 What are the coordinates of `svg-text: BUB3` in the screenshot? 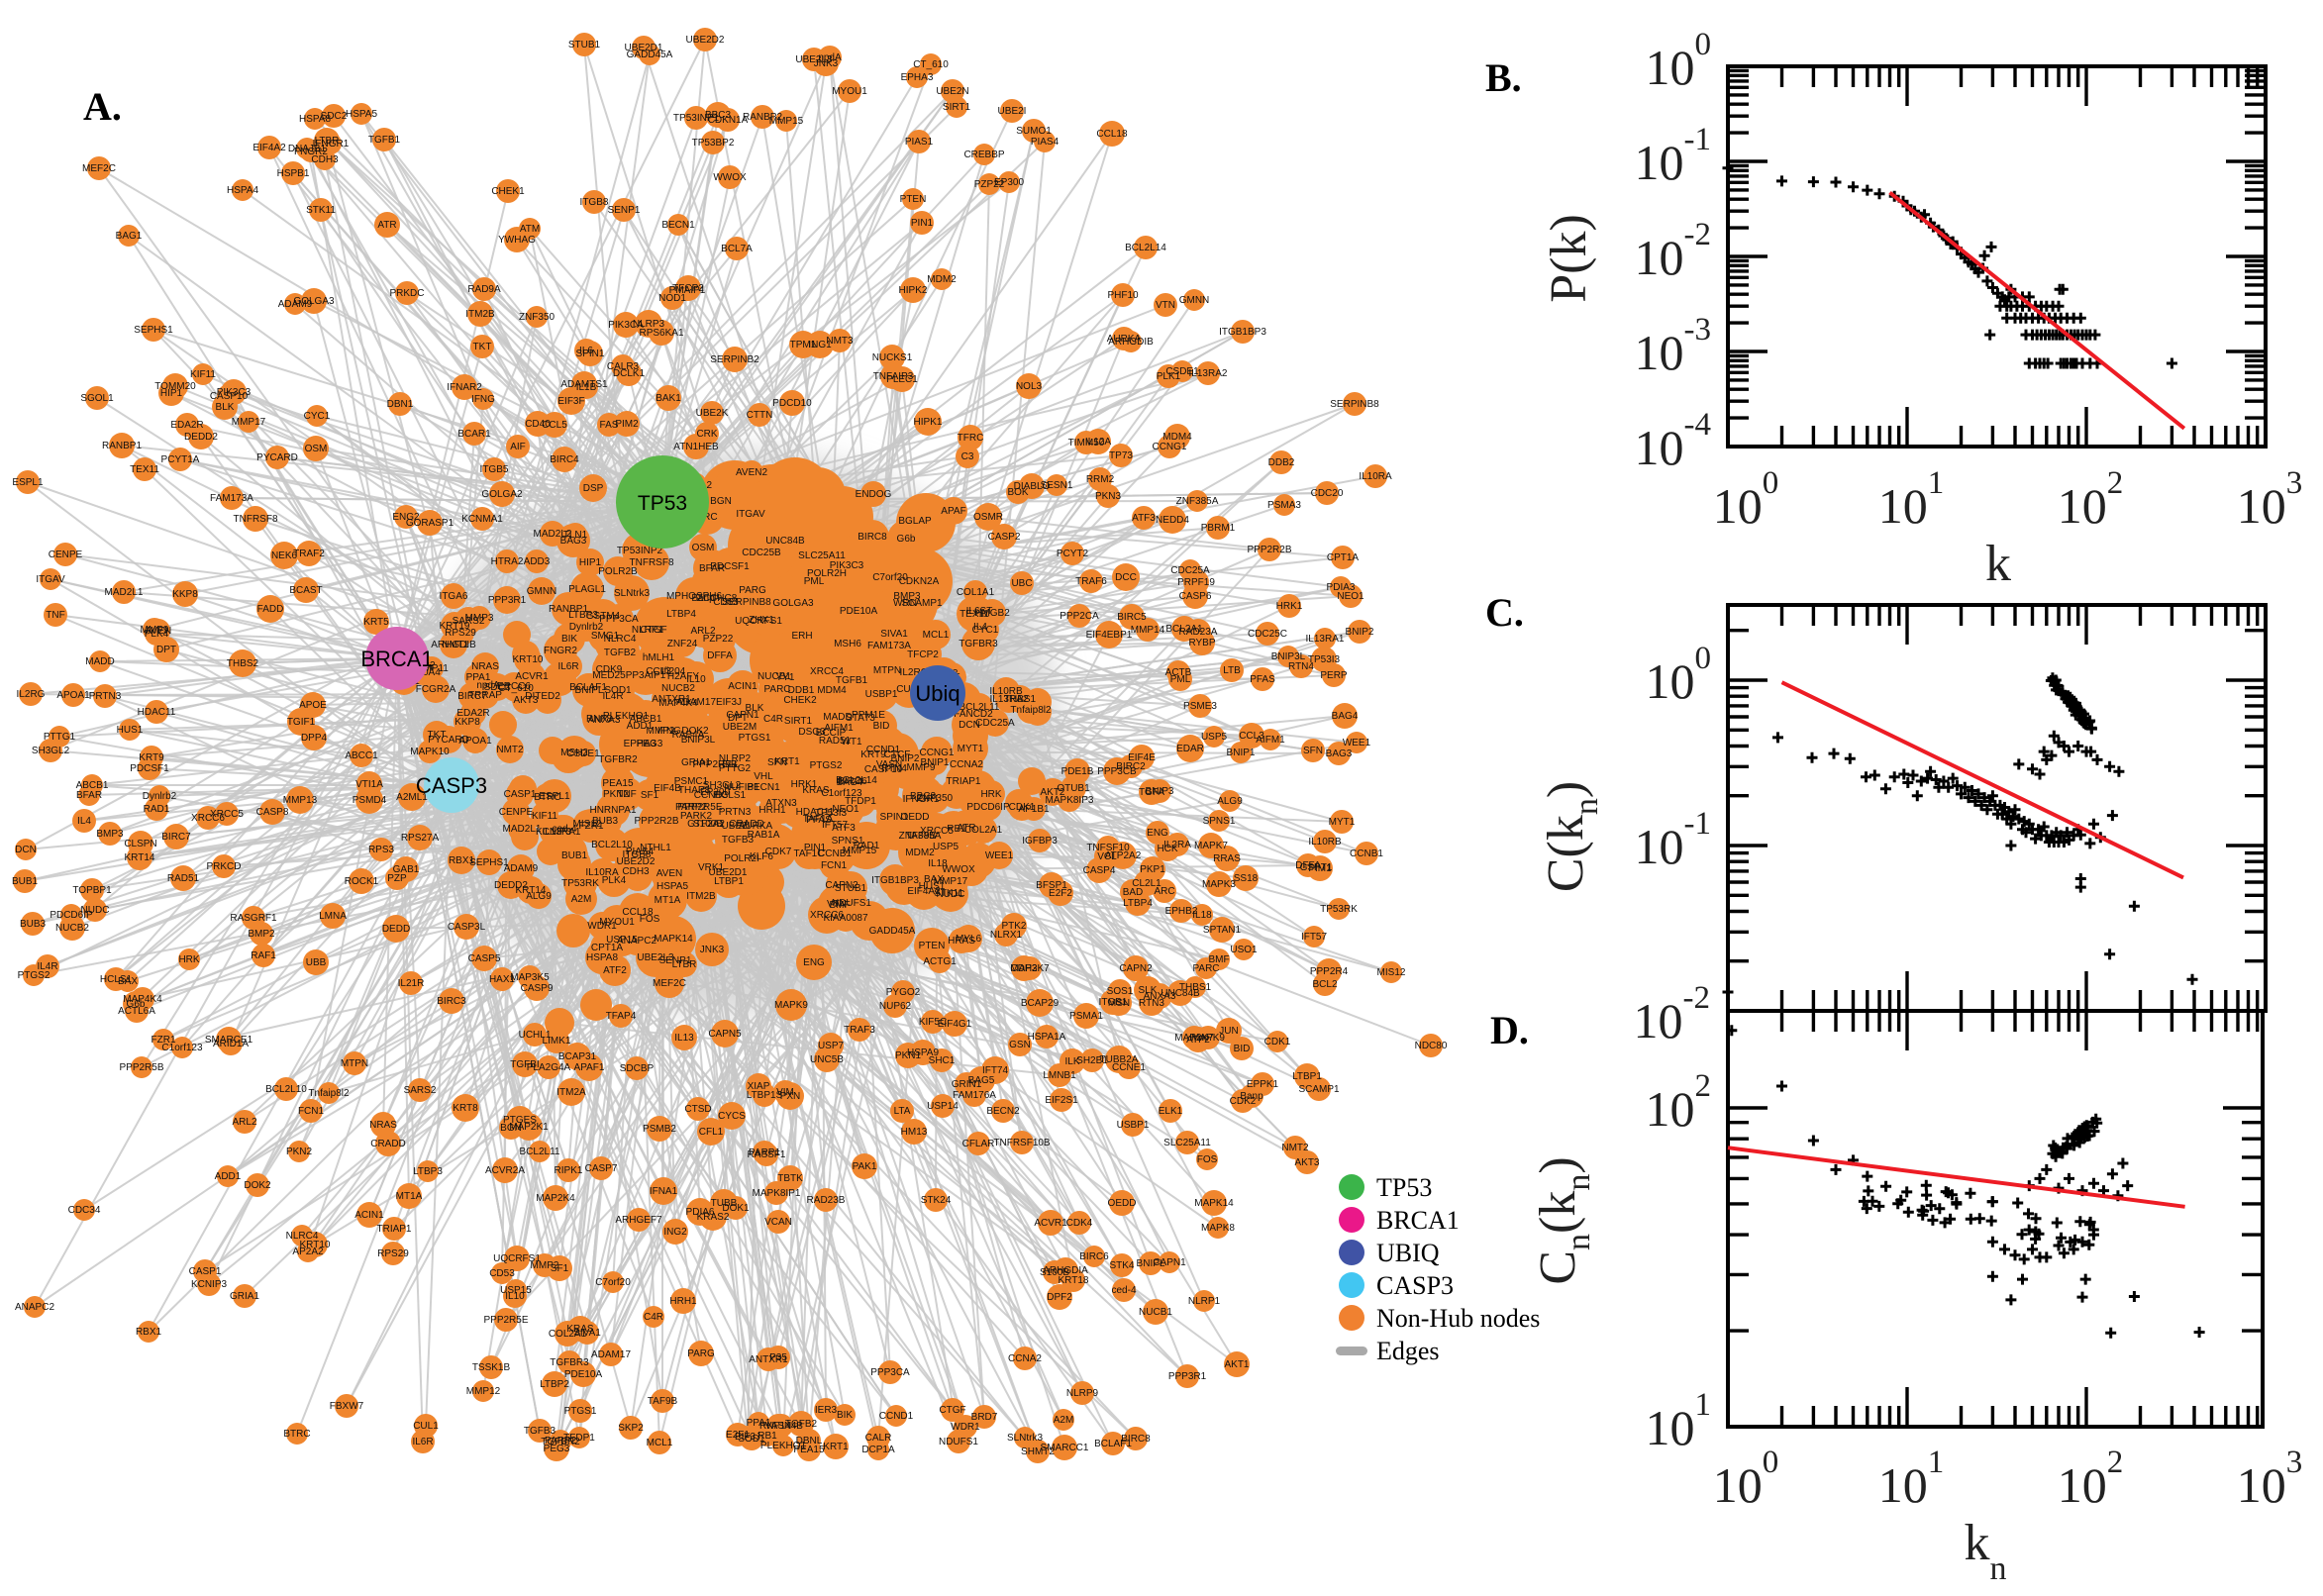 It's located at (33, 924).